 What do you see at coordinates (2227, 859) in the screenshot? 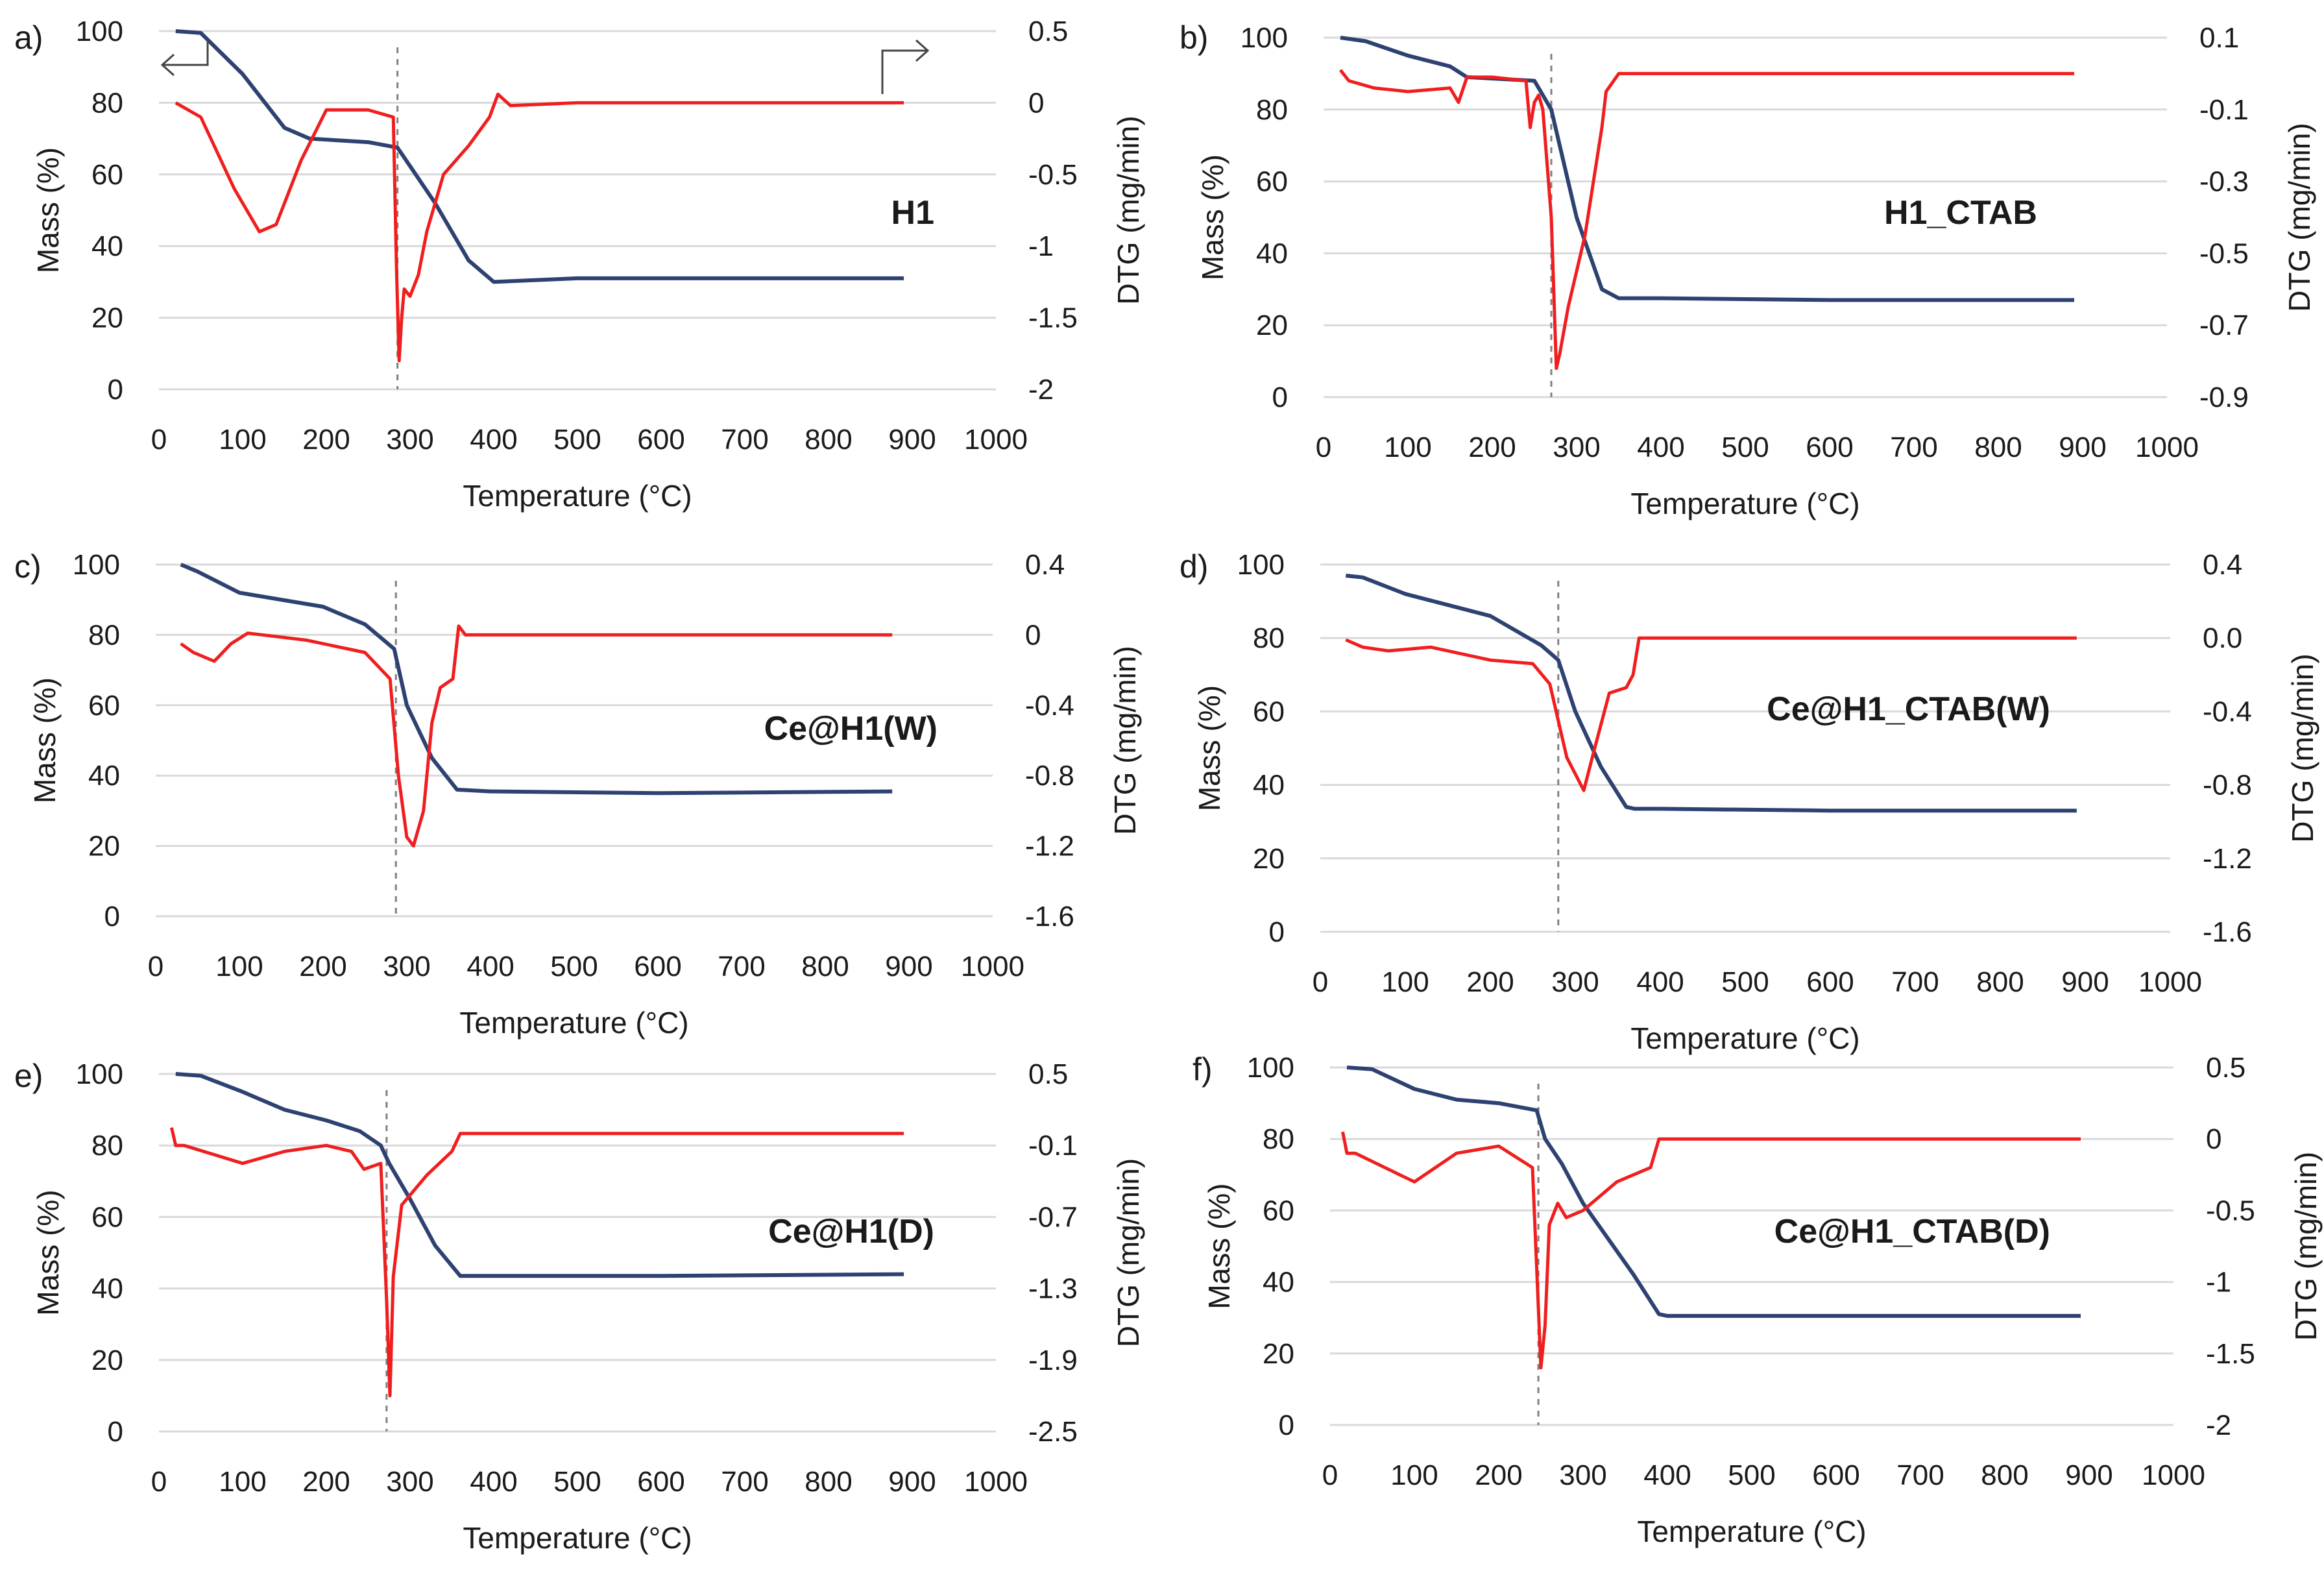
I see `y2-tick-label: -1.2` at bounding box center [2227, 859].